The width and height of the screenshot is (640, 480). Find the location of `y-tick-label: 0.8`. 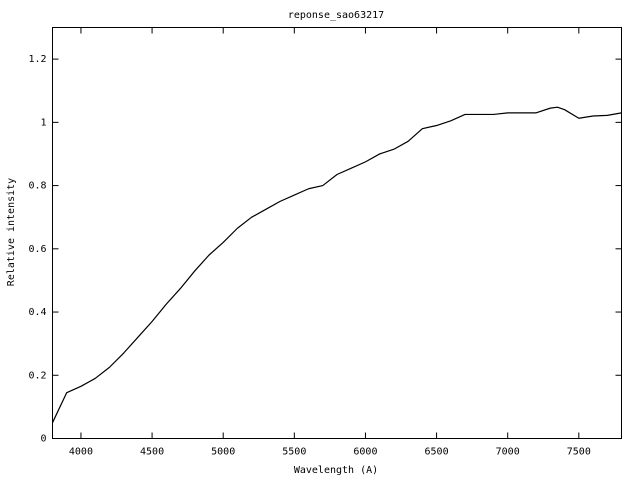

y-tick-label: 0.8 is located at coordinates (37, 186).